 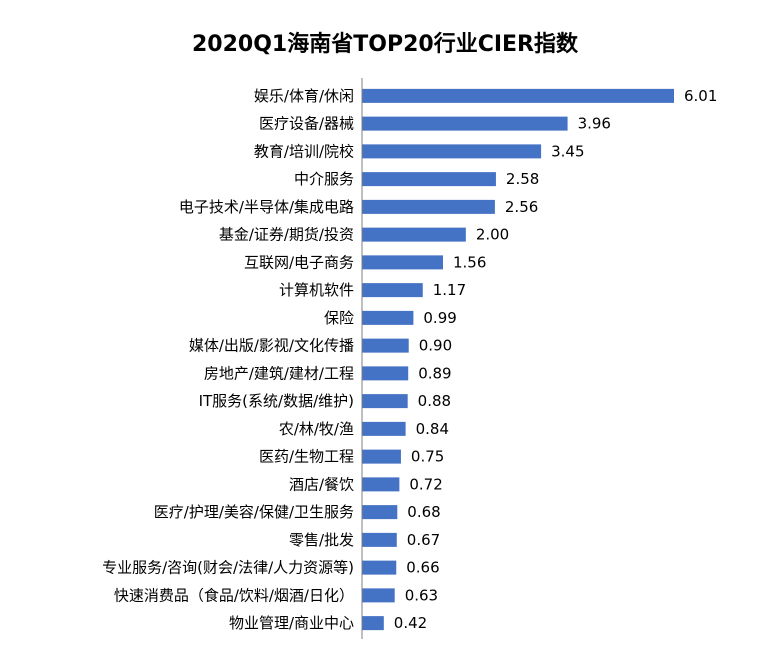 I want to click on value-label: 0.72, so click(x=425, y=484).